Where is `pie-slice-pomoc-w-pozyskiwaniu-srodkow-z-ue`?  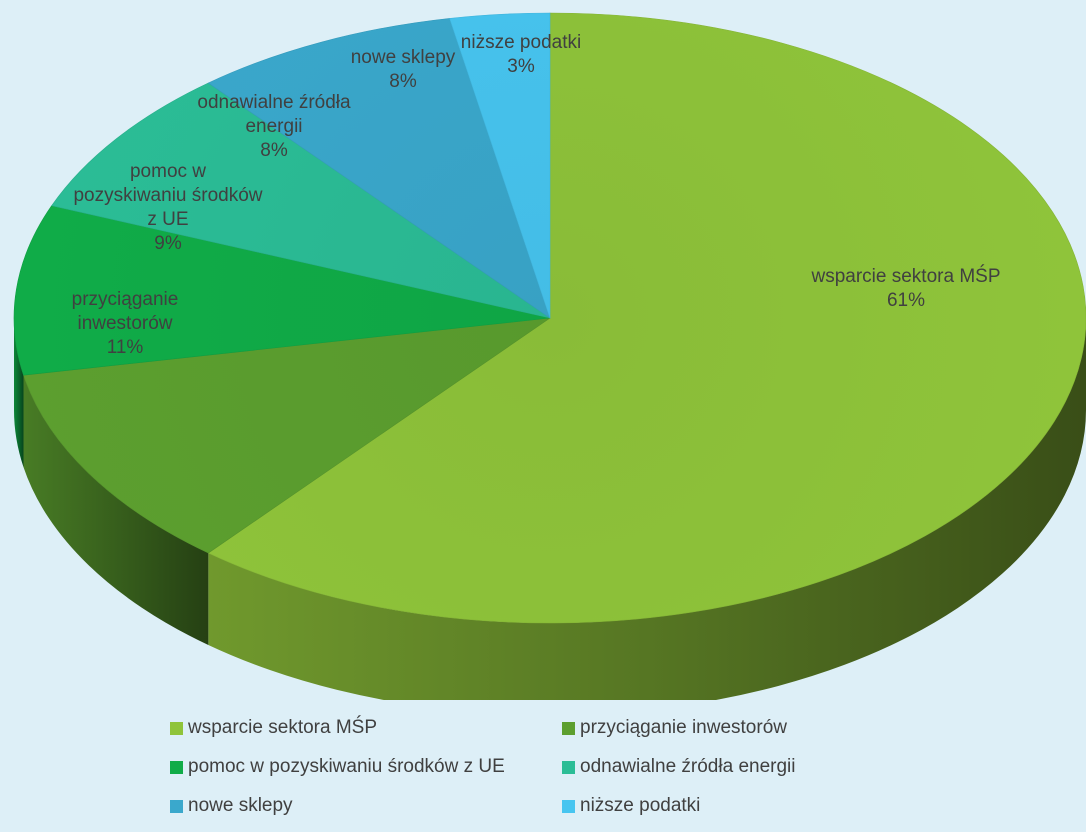
pie-slice-pomoc-w-pozyskiwaniu-srodkow-z-ue is located at coordinates (282, 290).